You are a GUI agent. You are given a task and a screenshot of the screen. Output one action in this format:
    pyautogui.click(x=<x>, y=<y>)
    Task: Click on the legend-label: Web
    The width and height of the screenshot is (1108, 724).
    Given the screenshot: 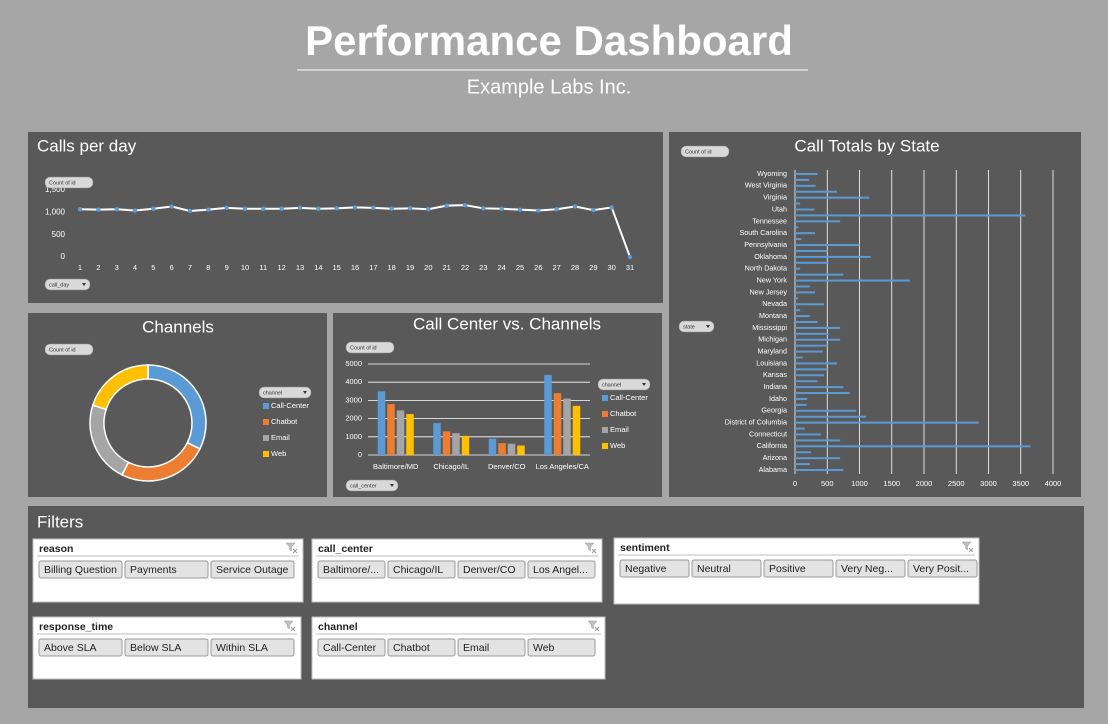 What is the action you would take?
    pyautogui.click(x=278, y=453)
    